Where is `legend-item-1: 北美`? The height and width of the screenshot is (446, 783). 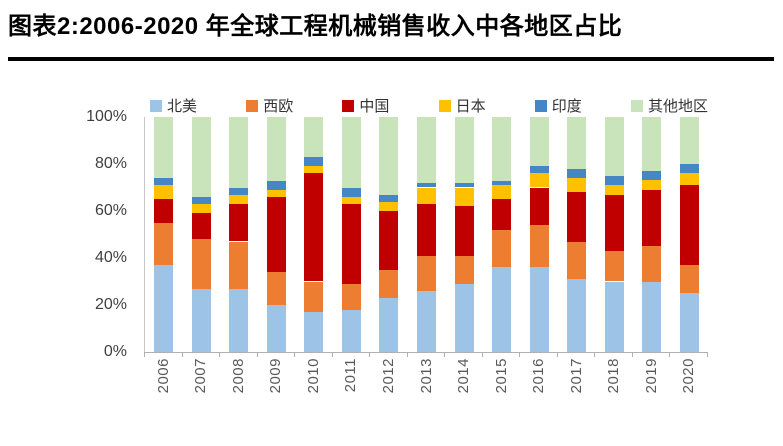
legend-item-1: 北美 is located at coordinates (173, 105).